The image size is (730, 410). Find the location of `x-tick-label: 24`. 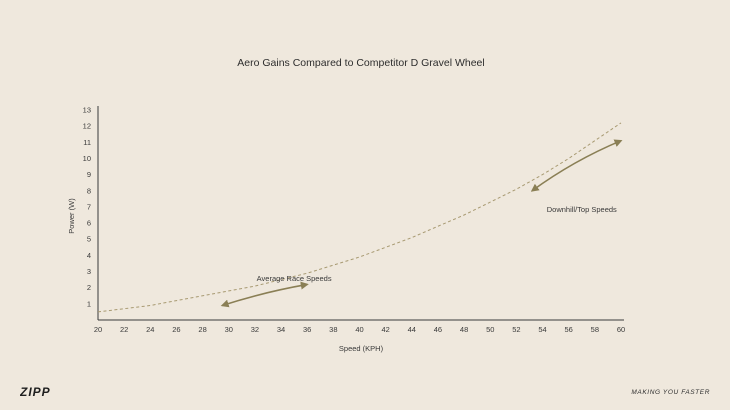

x-tick-label: 24 is located at coordinates (150, 329).